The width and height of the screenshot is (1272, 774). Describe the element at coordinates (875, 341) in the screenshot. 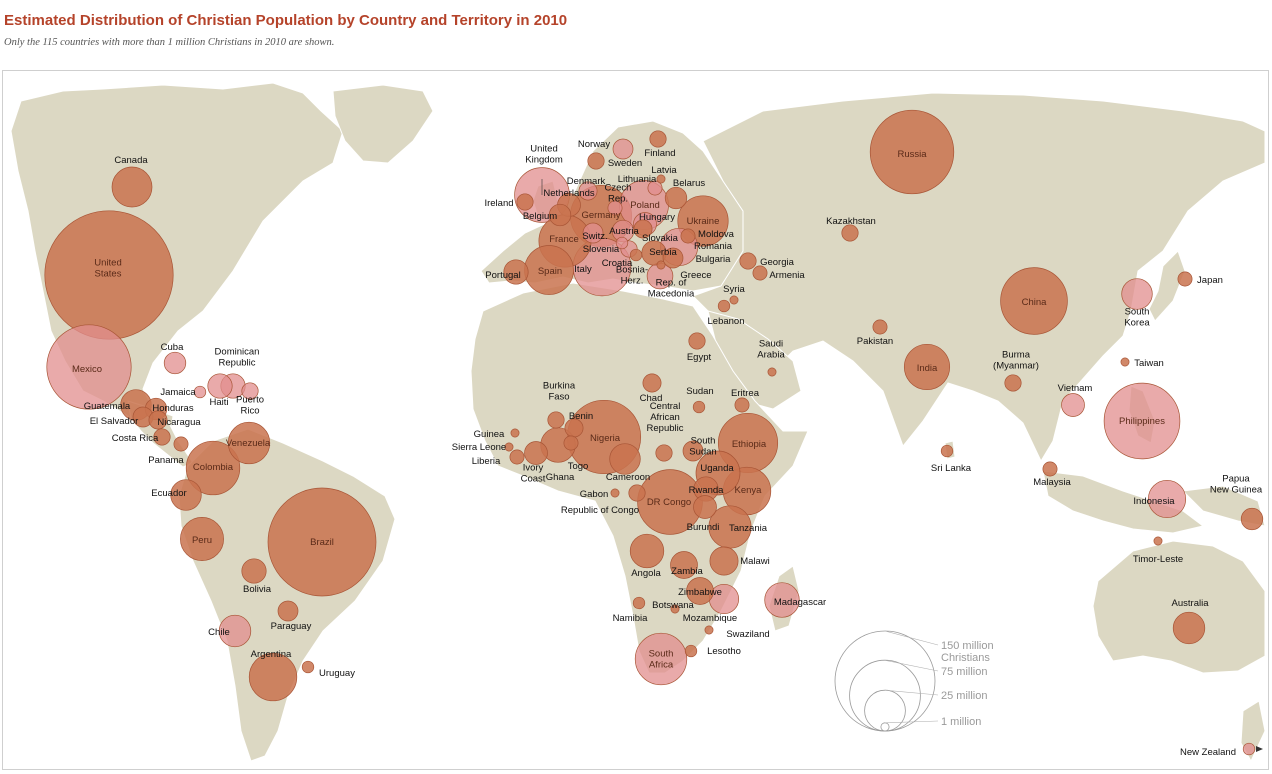

I see `label-pakistan: Pakistan` at that location.